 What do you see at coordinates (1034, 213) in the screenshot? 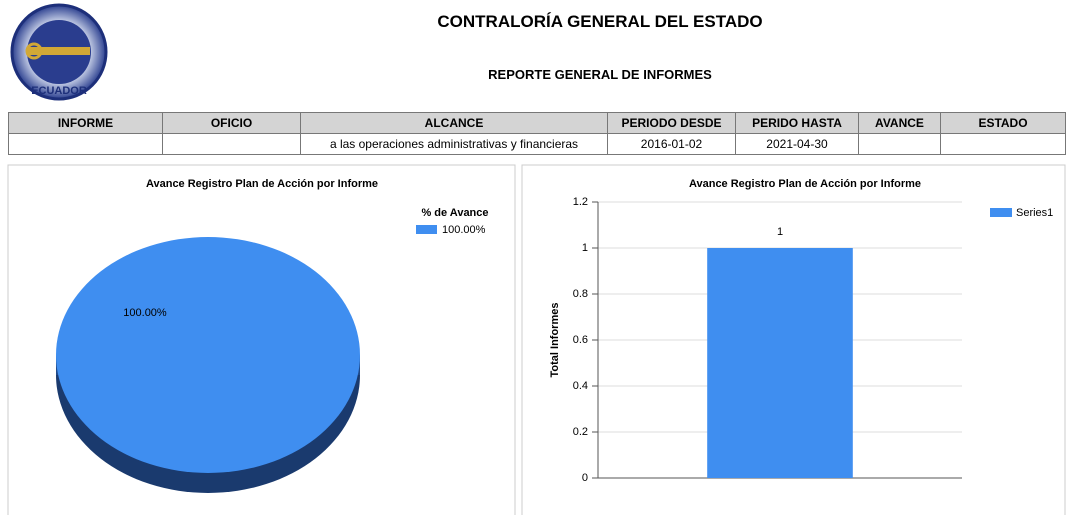
I see `legend-label: Series1` at bounding box center [1034, 213].